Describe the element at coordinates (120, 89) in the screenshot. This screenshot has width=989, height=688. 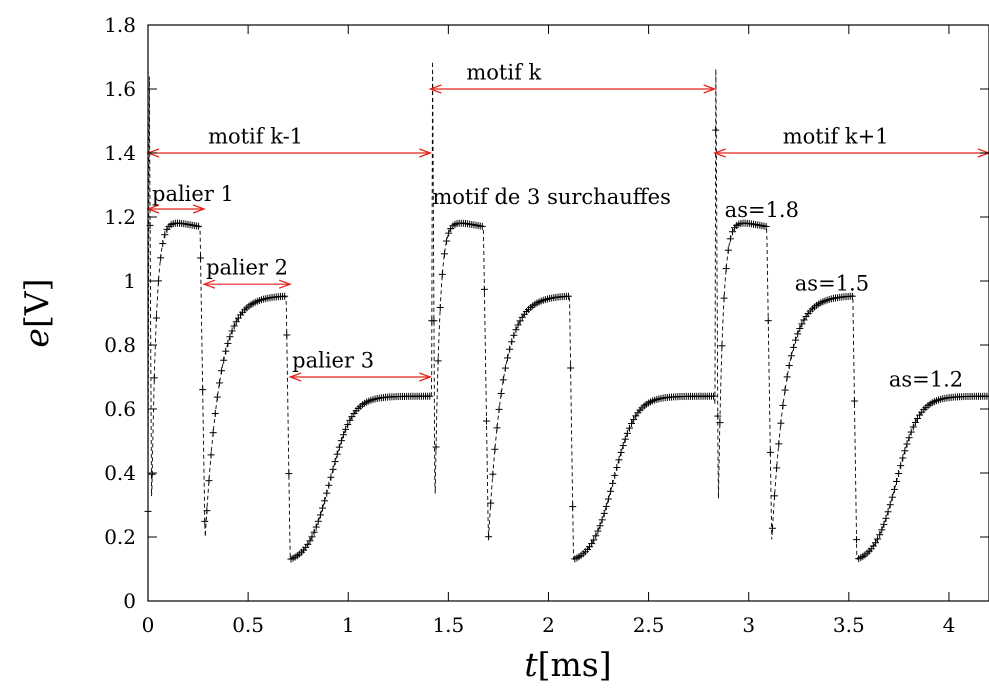
I see `y-tick-label: 1.6` at that location.